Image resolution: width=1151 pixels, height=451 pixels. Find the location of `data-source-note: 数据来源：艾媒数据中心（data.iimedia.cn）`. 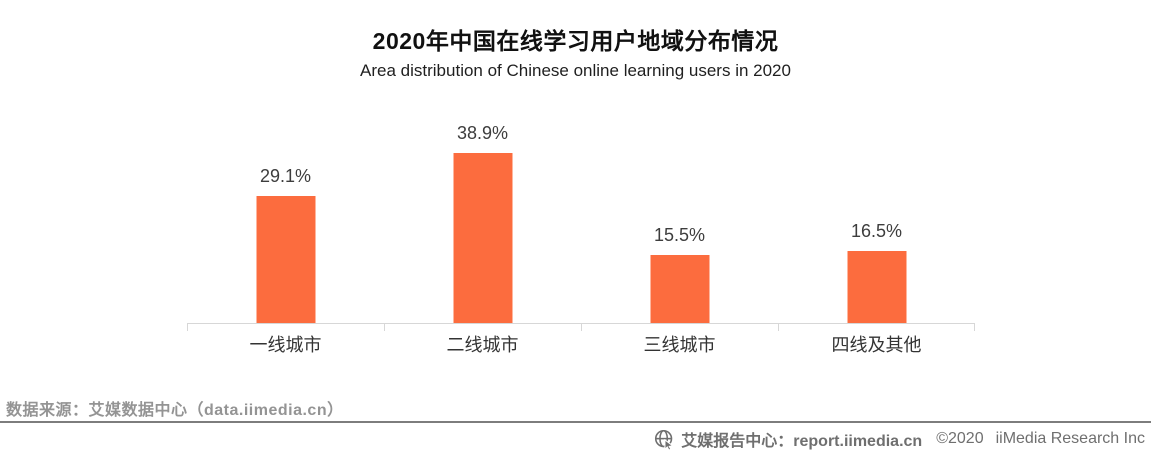

data-source-note: 数据来源：艾媒数据中心（data.iimedia.cn） is located at coordinates (175, 410).